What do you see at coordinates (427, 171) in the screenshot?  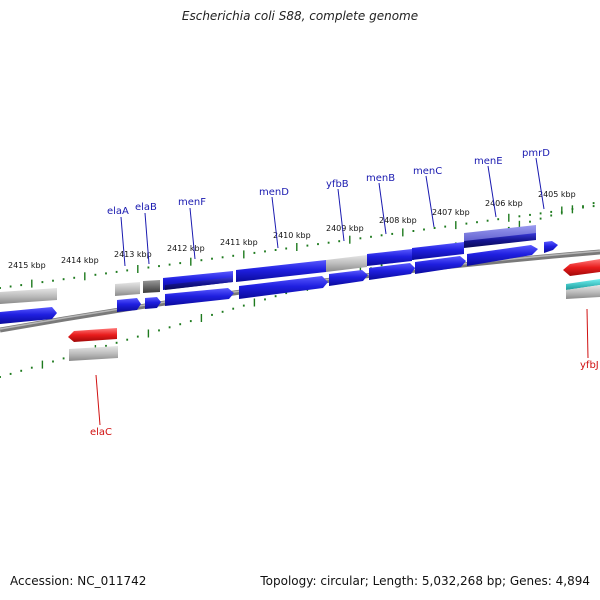 I see `gene-label-menC: menC` at bounding box center [427, 171].